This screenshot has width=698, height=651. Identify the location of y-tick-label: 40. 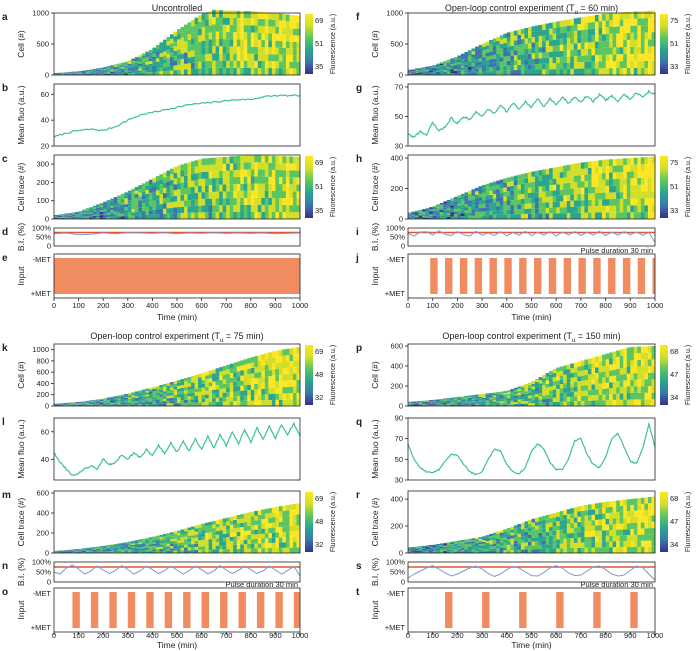
(45, 459).